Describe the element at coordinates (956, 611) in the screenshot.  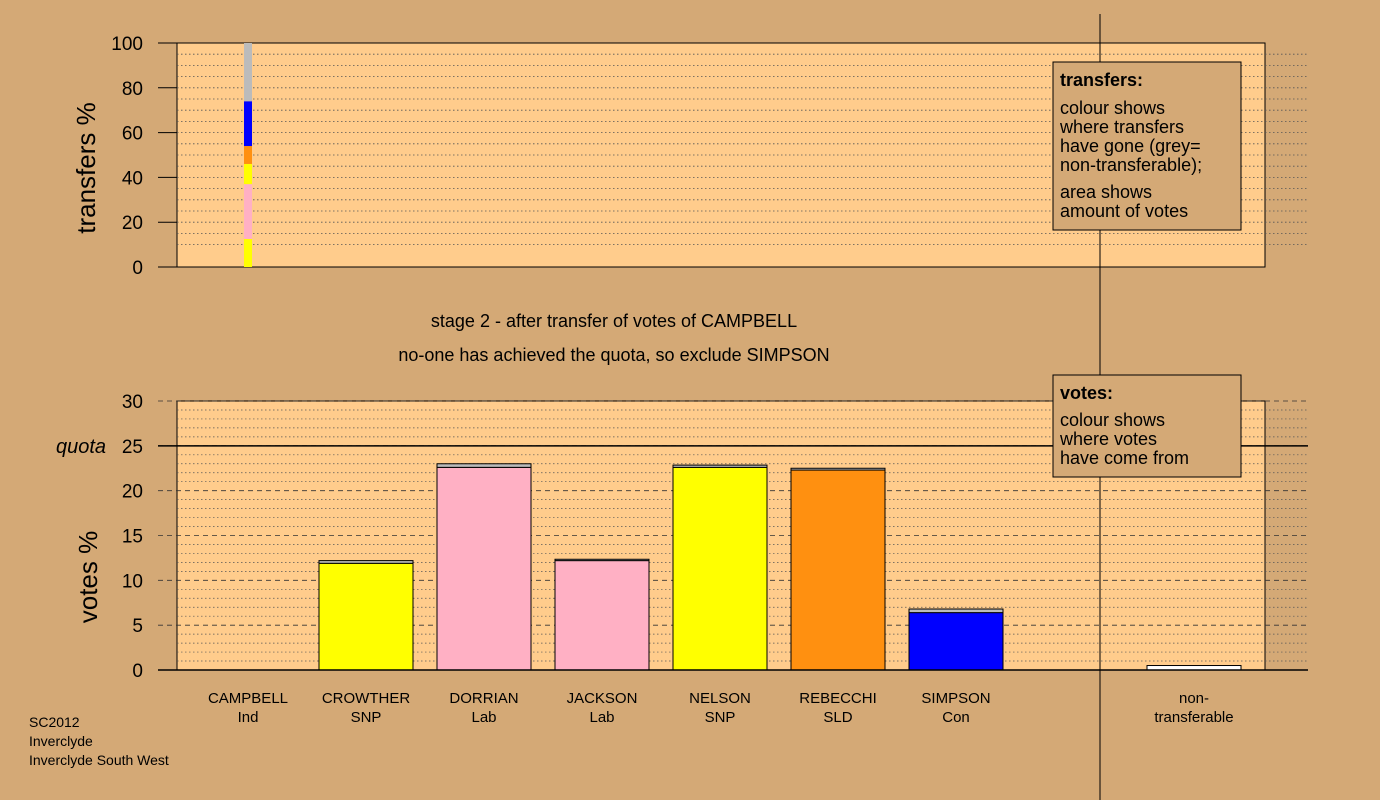
I see `vote-transfer-simpson` at that location.